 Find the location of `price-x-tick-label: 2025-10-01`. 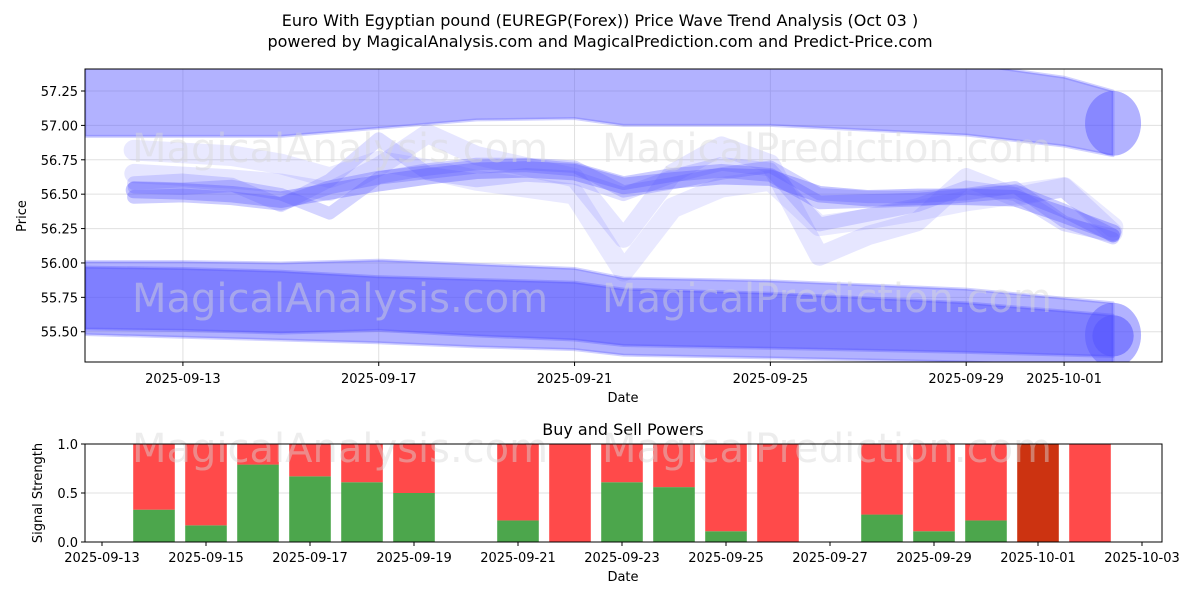

price-x-tick-label: 2025-10-01 is located at coordinates (1064, 379).